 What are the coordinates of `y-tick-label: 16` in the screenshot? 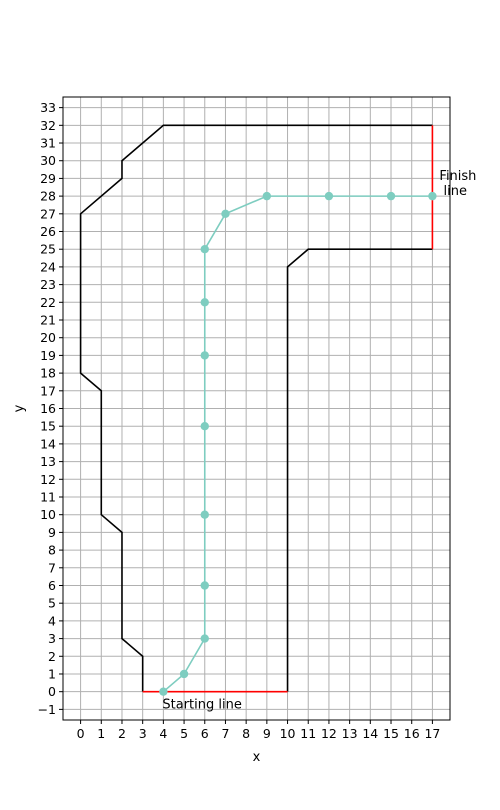 It's located at (48, 408).